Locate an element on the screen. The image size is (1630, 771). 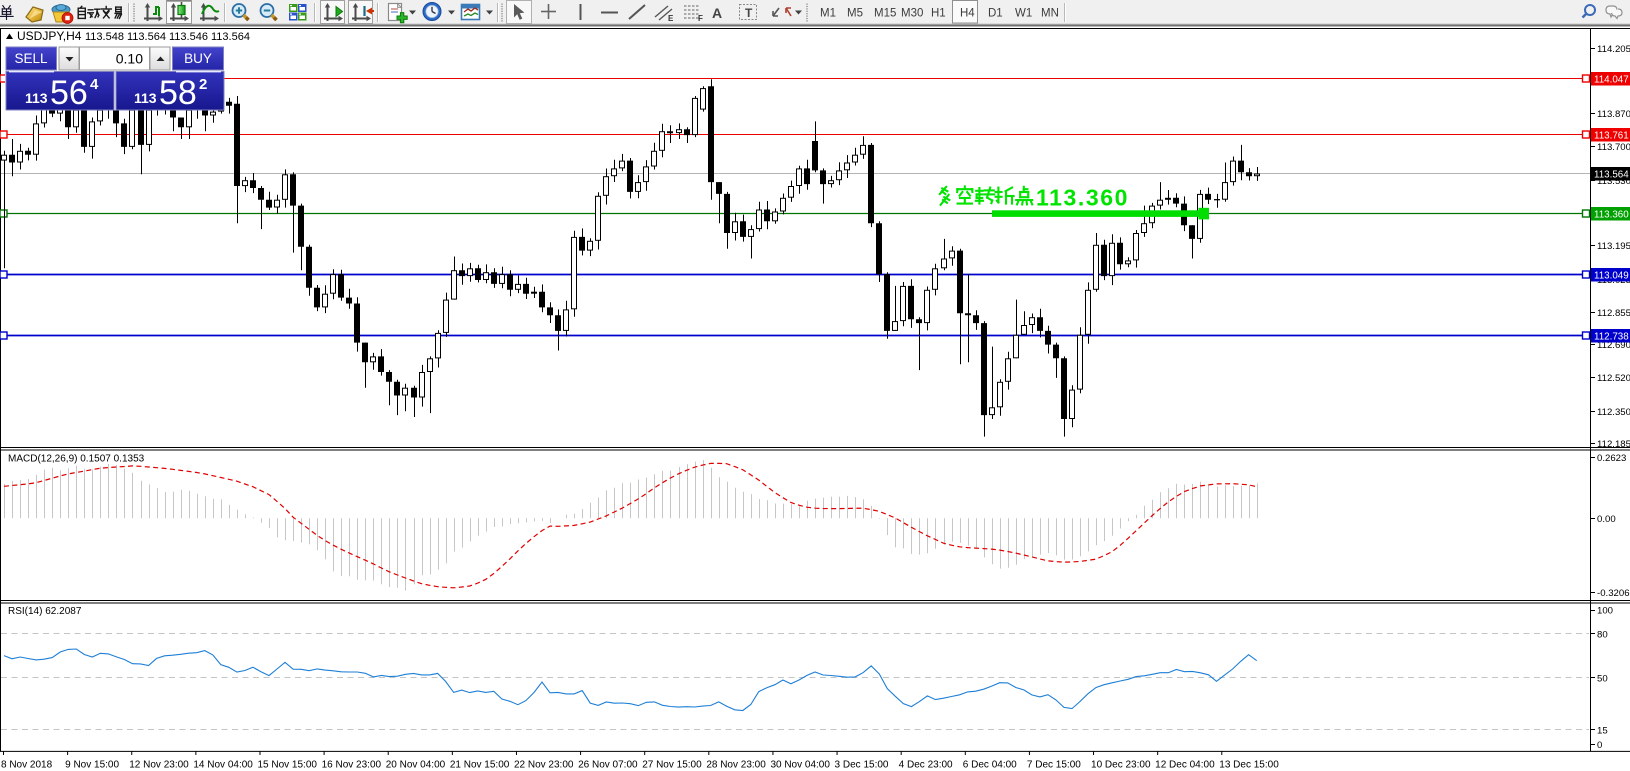
svg-text: 9 Nov 15:00 is located at coordinates (92, 765).